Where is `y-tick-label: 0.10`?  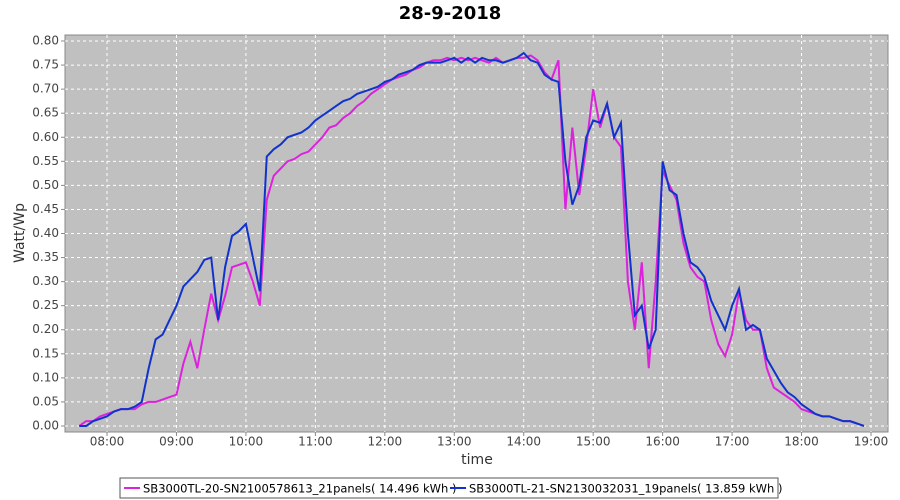
y-tick-label: 0.10 is located at coordinates (45, 377).